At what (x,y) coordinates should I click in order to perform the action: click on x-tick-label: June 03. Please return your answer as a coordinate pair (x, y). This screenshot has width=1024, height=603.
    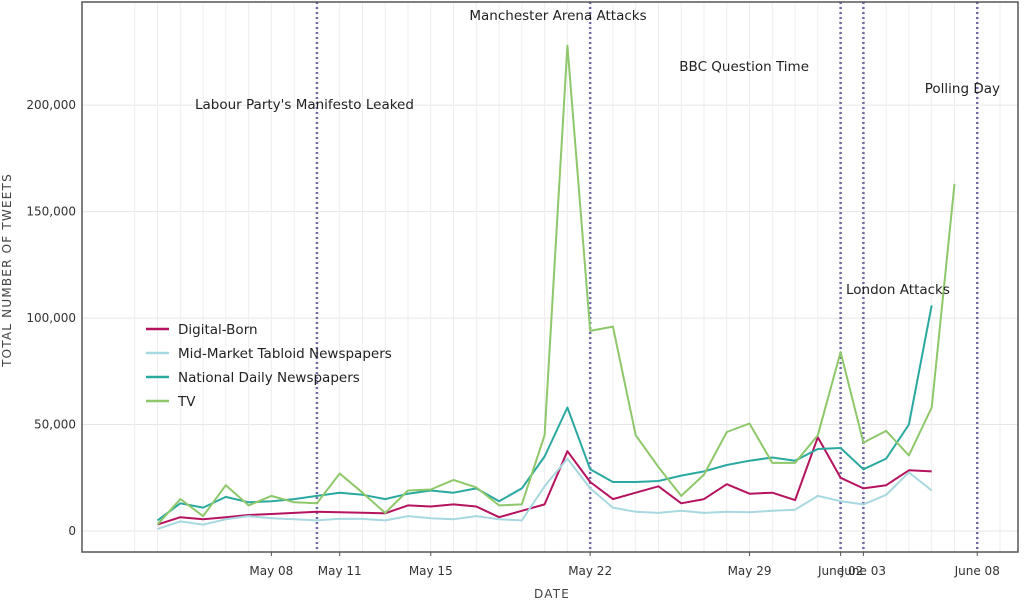
    Looking at the image, I should click on (863, 571).